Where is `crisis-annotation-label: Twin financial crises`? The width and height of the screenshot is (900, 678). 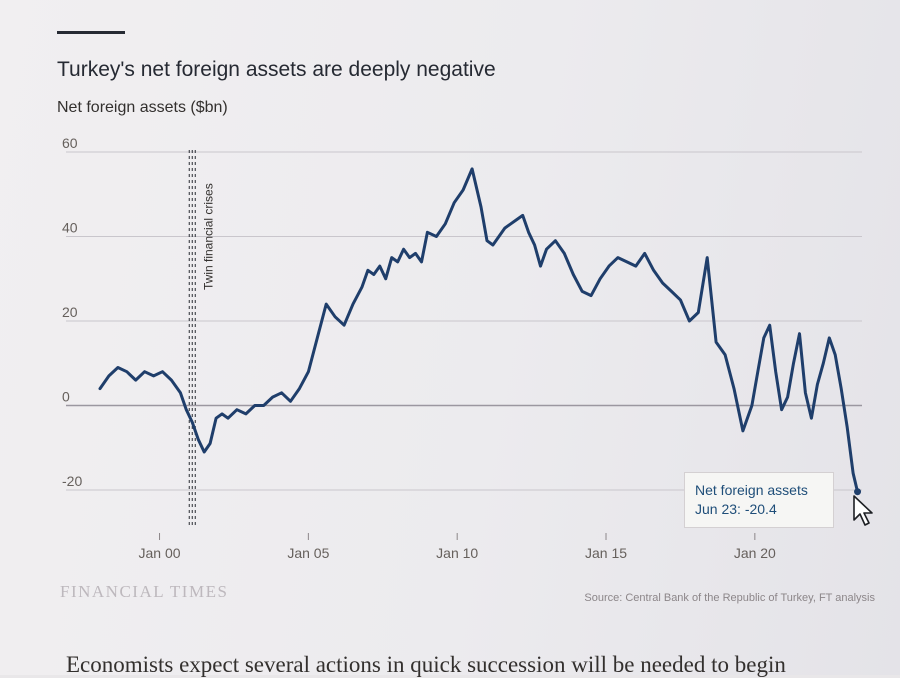 crisis-annotation-label: Twin financial crises is located at coordinates (208, 236).